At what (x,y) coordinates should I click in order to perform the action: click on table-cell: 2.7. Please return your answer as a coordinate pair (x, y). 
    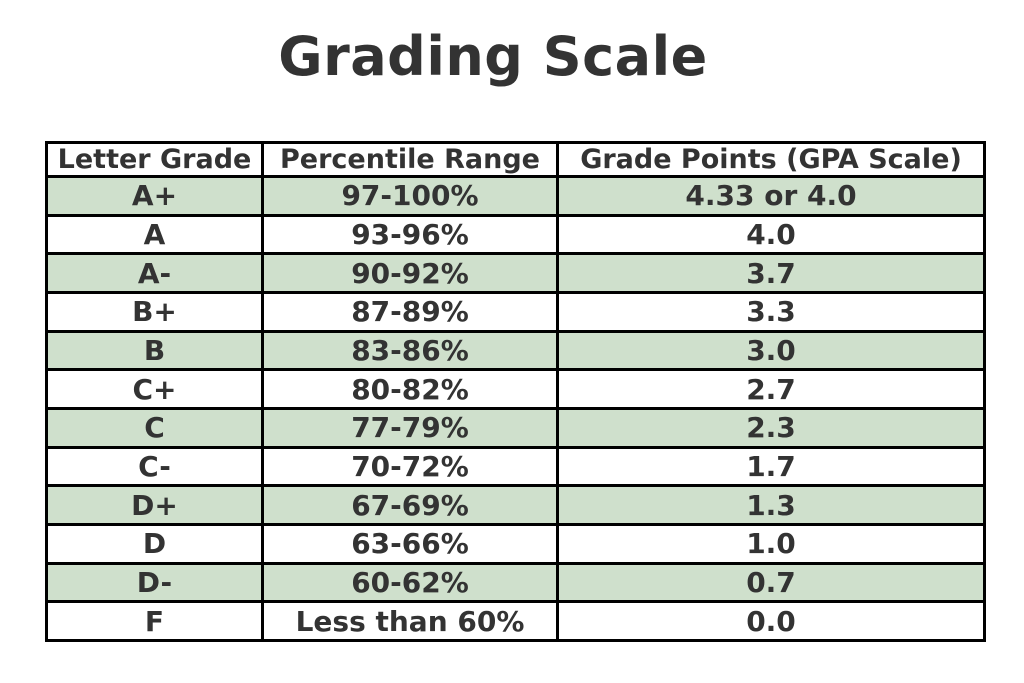
    Looking at the image, I should click on (771, 389).